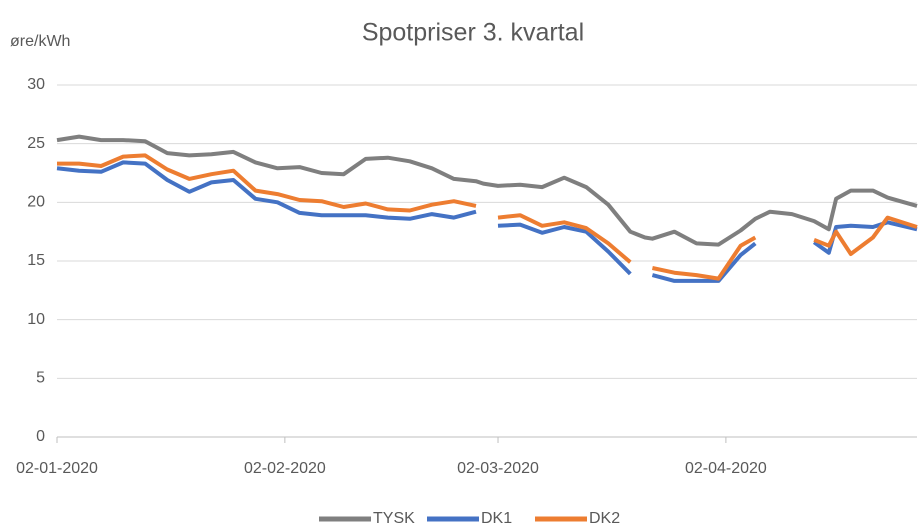 This screenshot has height=531, width=918. What do you see at coordinates (726, 468) in the screenshot?
I see `x-tick-label: 02-04-2020` at bounding box center [726, 468].